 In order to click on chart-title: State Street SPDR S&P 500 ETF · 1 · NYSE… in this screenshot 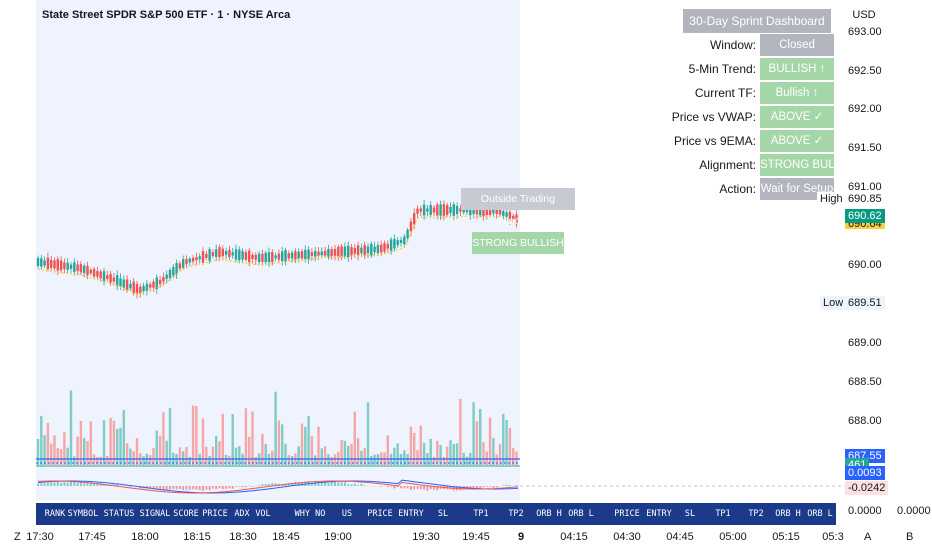, I will do `click(166, 15)`.